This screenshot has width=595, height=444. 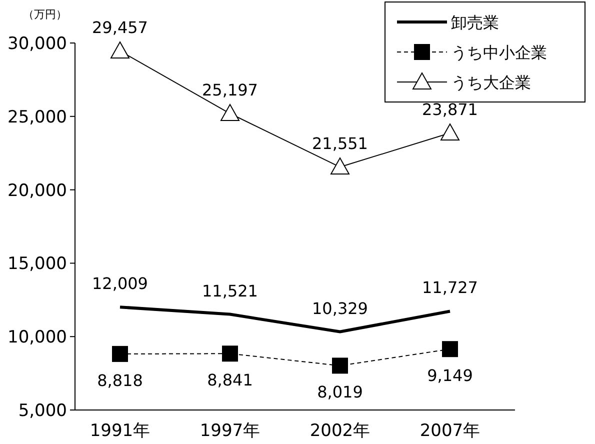 I want to click on legend-label: 卸売業, so click(x=475, y=22).